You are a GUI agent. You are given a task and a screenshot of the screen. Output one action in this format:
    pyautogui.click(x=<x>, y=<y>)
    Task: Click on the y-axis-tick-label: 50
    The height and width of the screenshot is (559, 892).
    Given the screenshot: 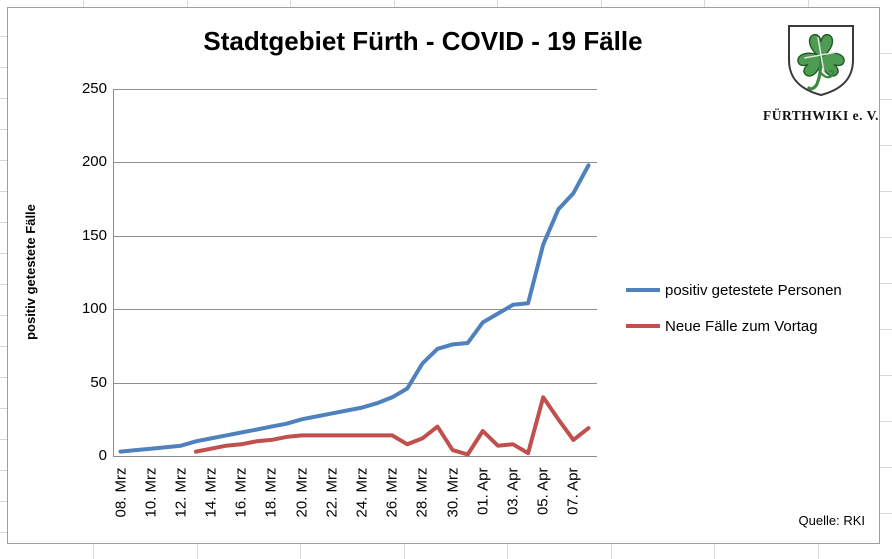 What is the action you would take?
    pyautogui.click(x=98, y=382)
    